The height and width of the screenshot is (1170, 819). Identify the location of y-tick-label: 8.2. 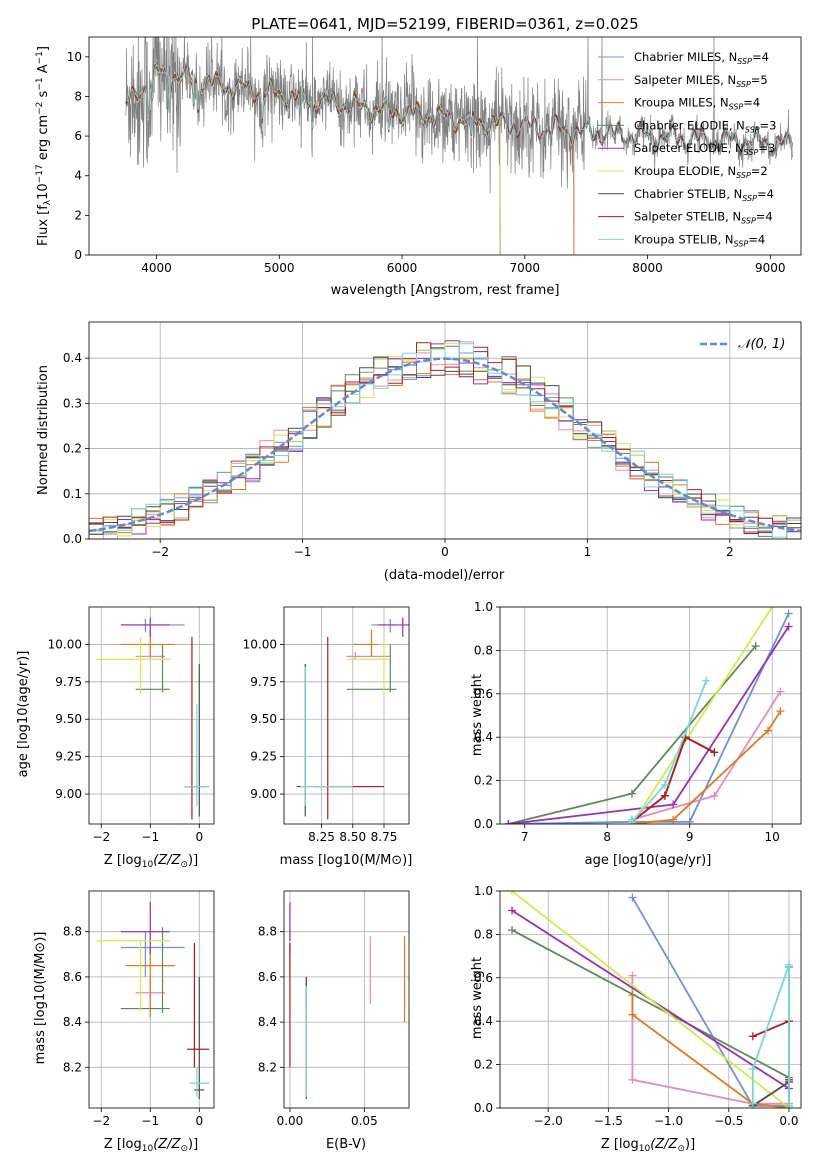
(72, 1067).